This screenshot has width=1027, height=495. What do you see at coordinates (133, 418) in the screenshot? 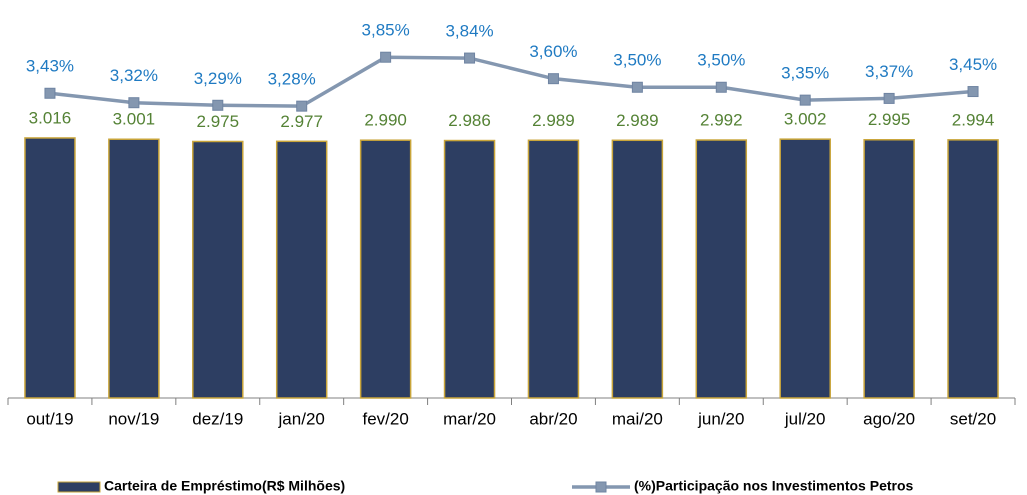
I see `x-tick-label: nov/19` at bounding box center [133, 418].